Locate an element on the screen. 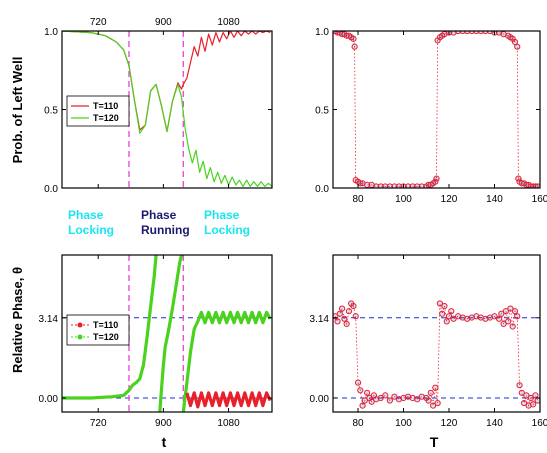  series-connector is located at coordinates (436, 355).